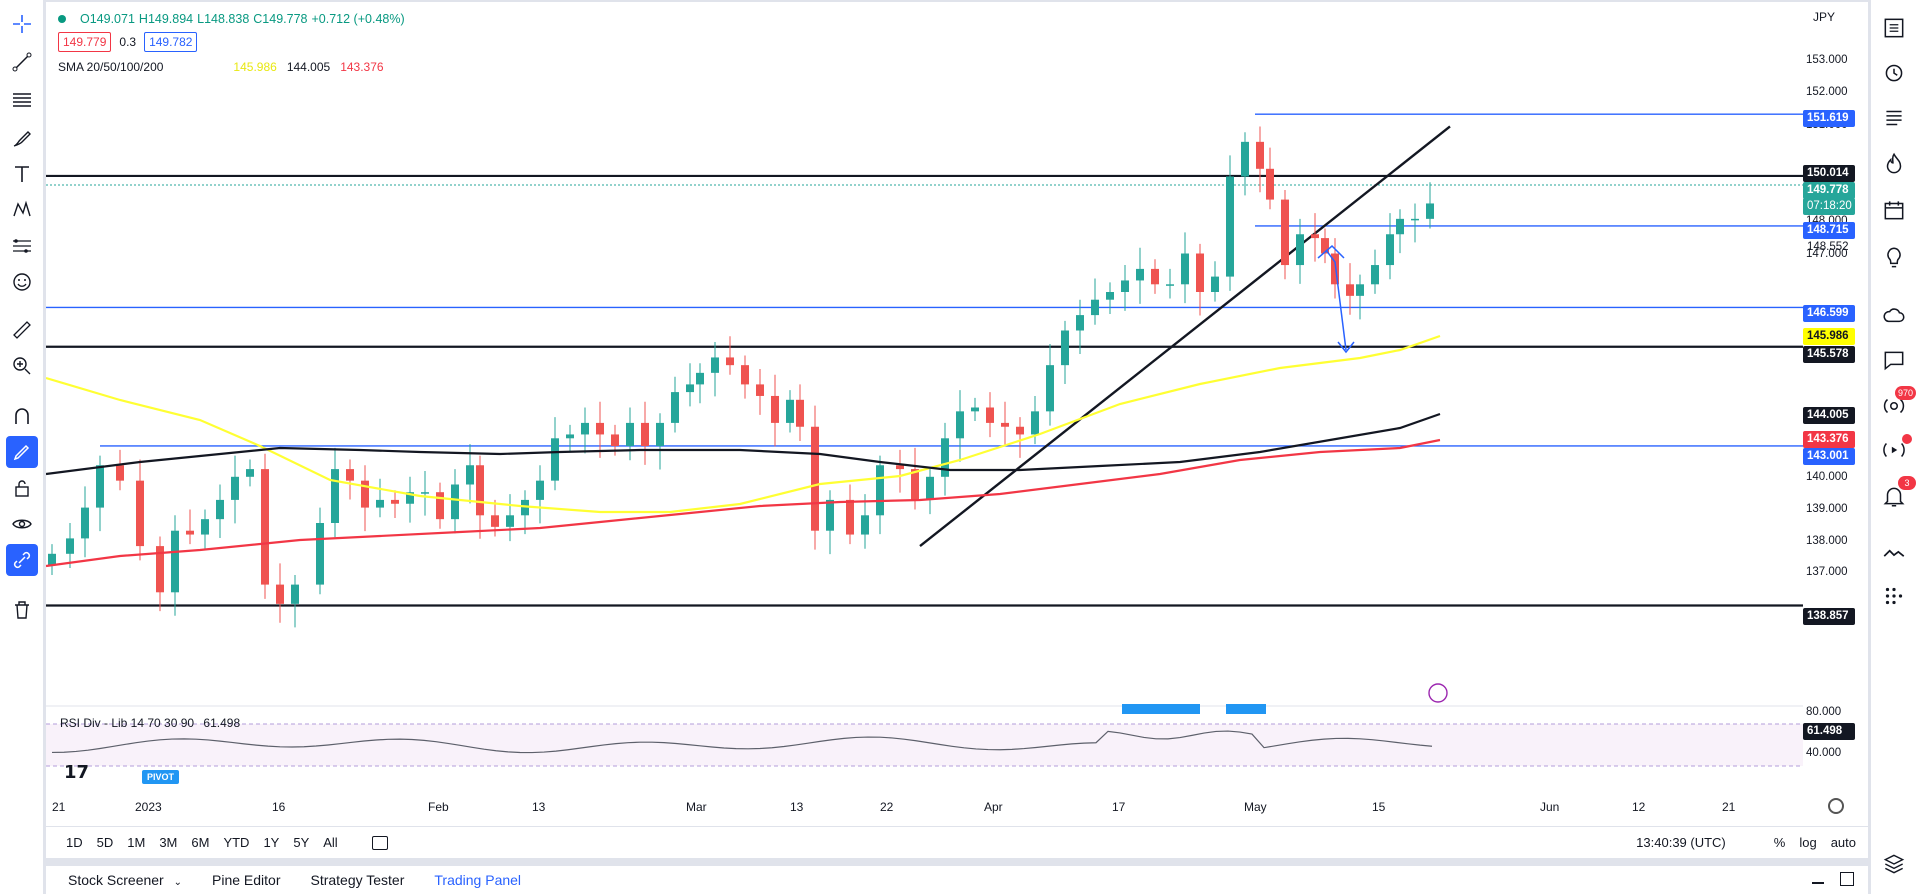 The image size is (1916, 894). Describe the element at coordinates (1894, 210) in the screenshot. I see `calendar-icon` at that location.